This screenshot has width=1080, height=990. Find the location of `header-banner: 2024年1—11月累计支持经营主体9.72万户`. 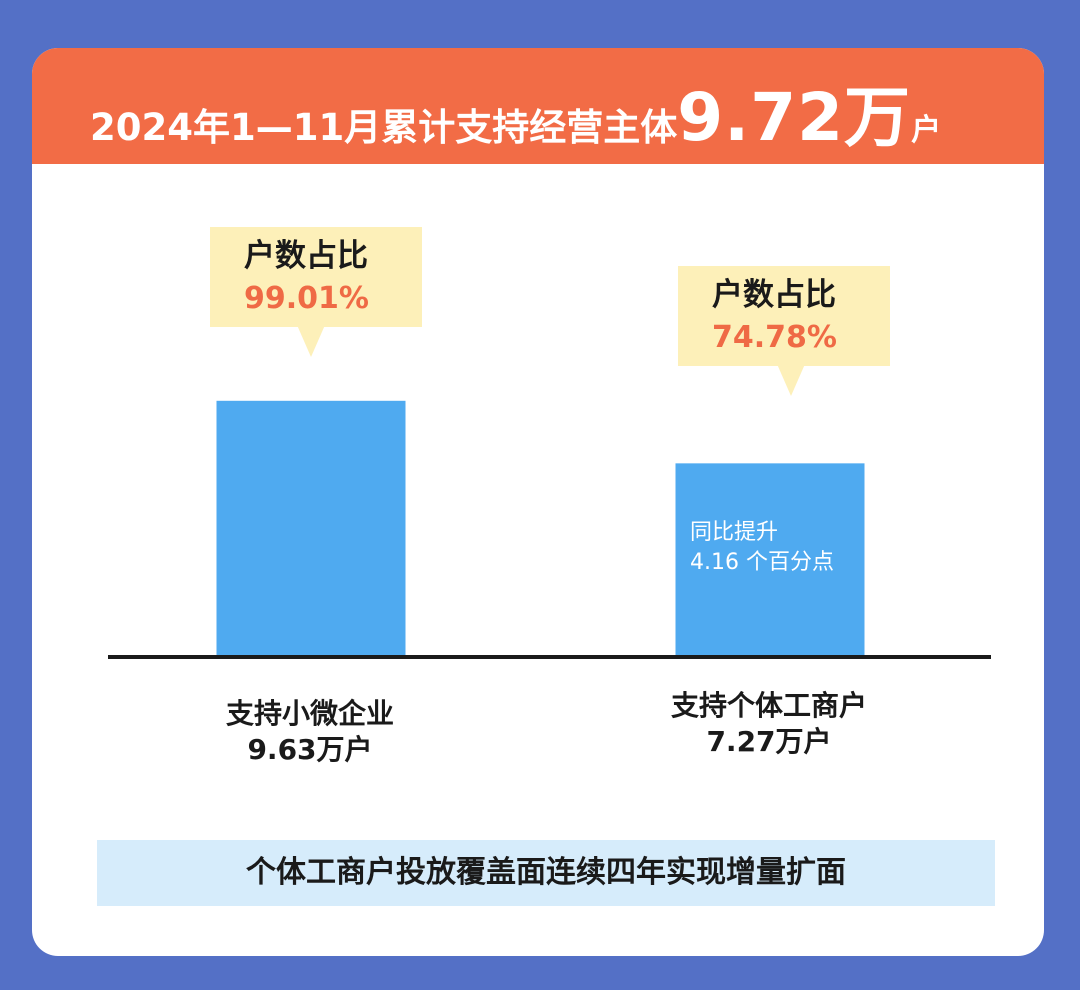

header-banner: 2024年1—11月累计支持经营主体9.72万户 is located at coordinates (538, 106).